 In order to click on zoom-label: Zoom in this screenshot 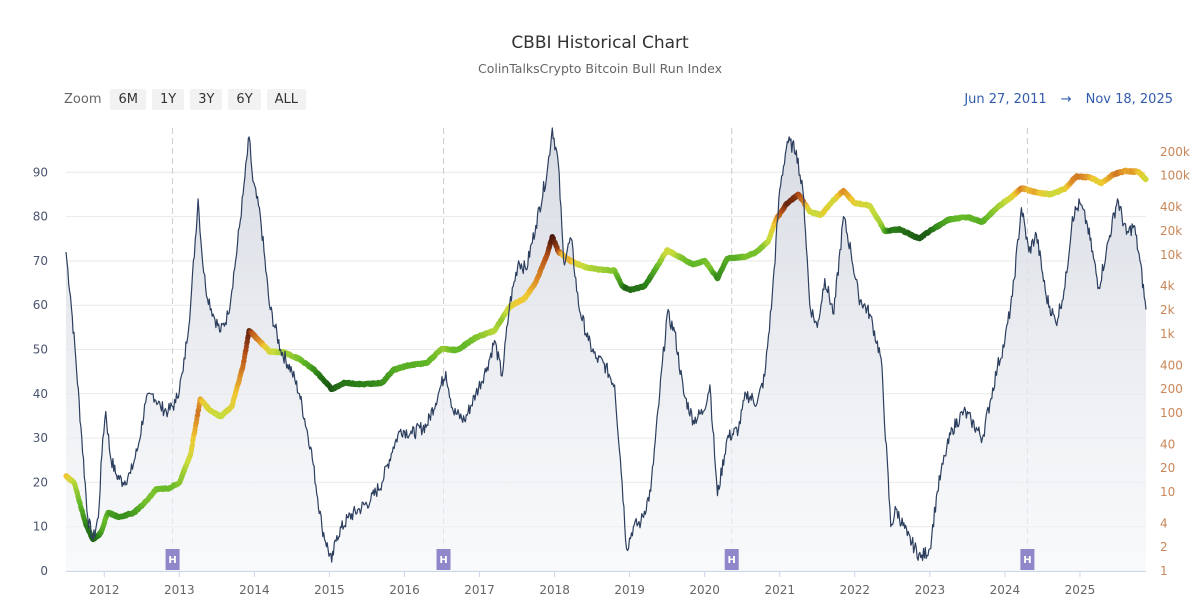, I will do `click(83, 99)`.